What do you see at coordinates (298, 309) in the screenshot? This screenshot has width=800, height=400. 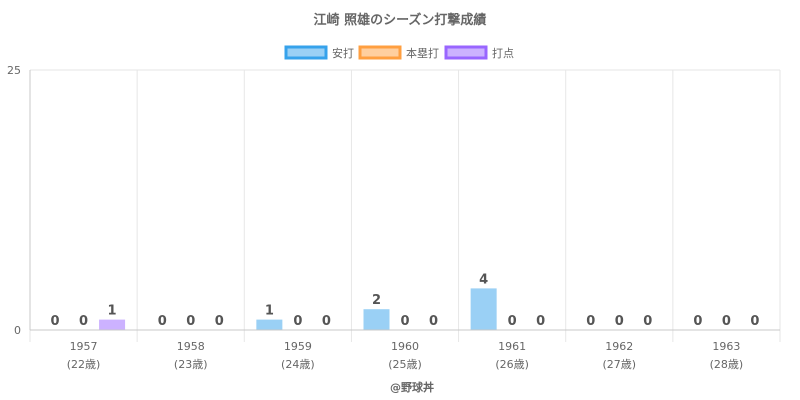 I see `bars` at bounding box center [298, 309].